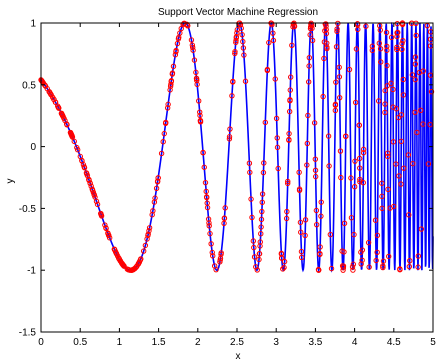 The width and height of the screenshot is (436, 362). What do you see at coordinates (238, 12) in the screenshot?
I see `chart-title: Support Vector Machine Regression` at bounding box center [238, 12].